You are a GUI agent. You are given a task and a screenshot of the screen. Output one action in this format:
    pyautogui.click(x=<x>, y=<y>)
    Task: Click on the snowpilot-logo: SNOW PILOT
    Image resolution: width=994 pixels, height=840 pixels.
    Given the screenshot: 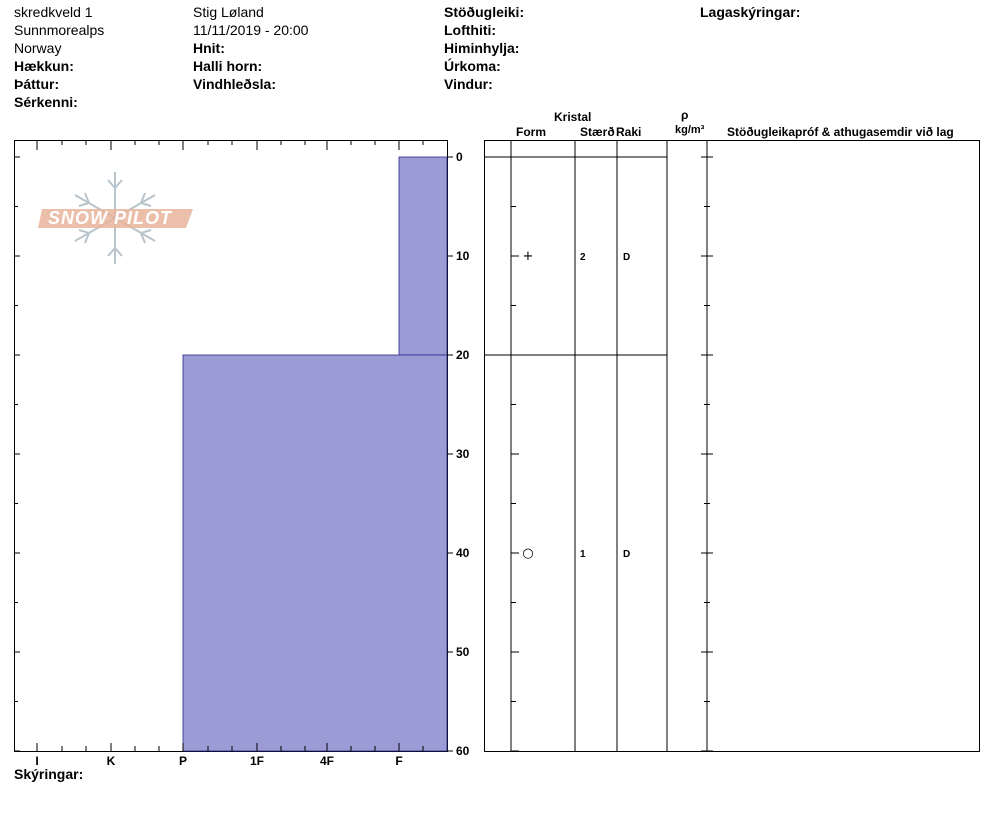 What is the action you would take?
    pyautogui.click(x=118, y=220)
    